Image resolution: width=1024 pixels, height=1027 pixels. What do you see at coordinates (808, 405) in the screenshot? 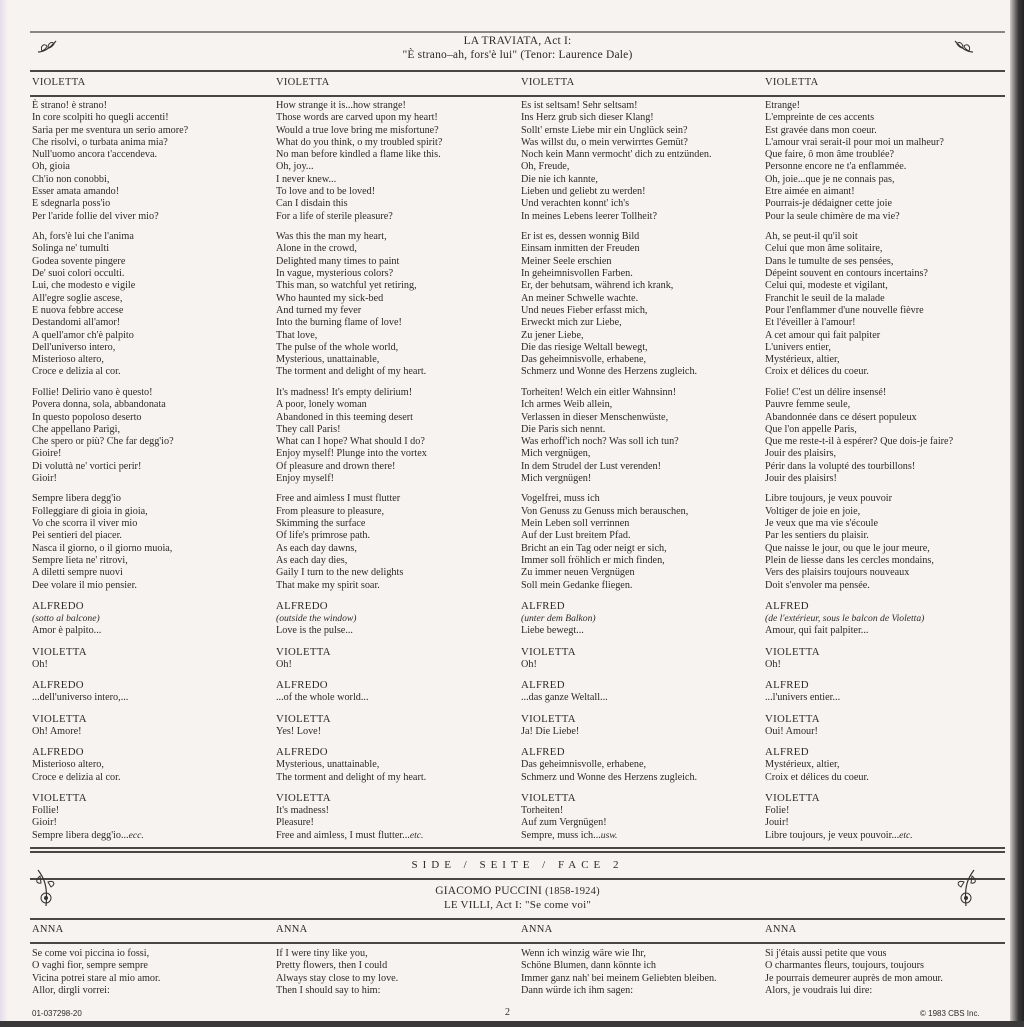
I see `lyric-line: Pauvre femme seule,` at bounding box center [808, 405].